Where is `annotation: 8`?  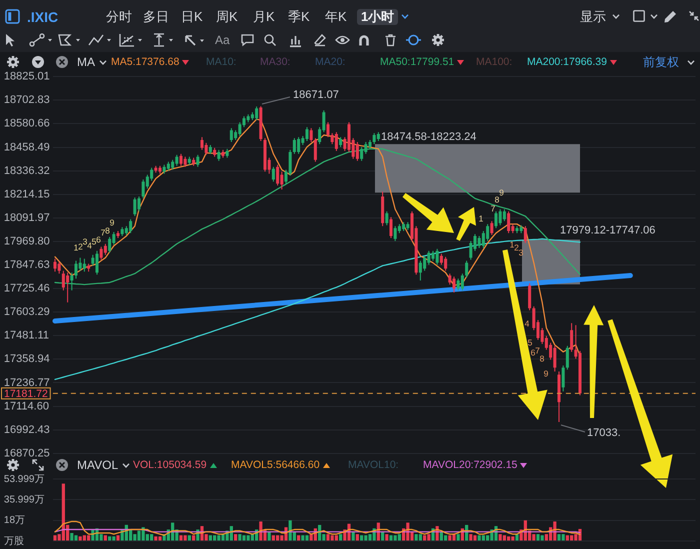
annotation: 8 is located at coordinates (107, 230).